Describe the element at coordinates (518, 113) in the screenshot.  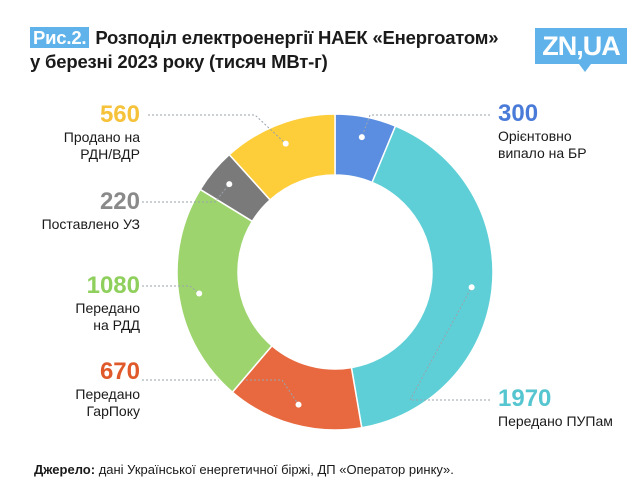
I see `slice-value: 300` at that location.